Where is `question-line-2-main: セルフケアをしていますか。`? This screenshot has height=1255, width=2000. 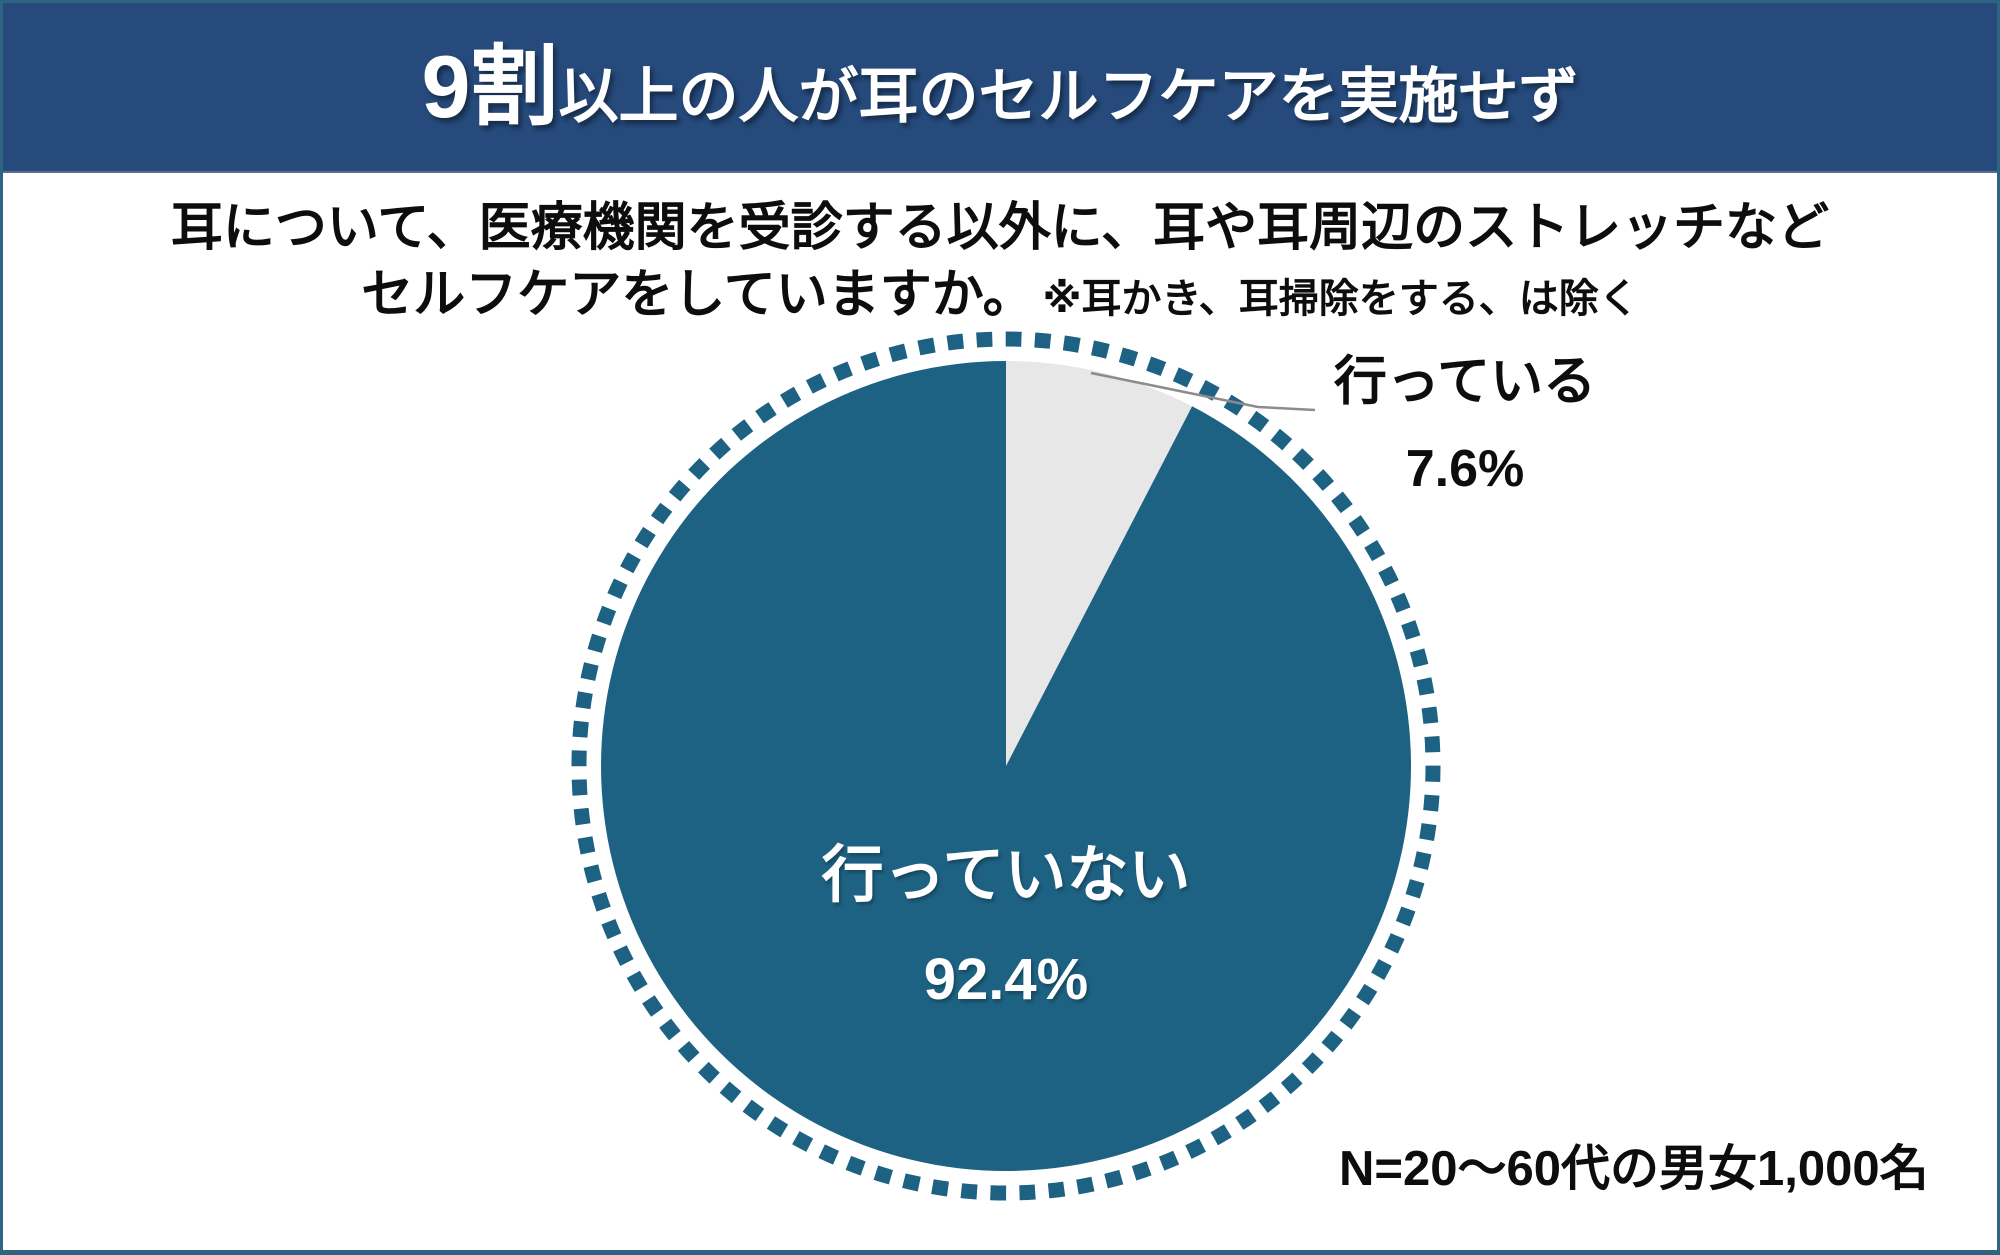 question-line-2-main: セルフケアをしていますか。 is located at coordinates (698, 295).